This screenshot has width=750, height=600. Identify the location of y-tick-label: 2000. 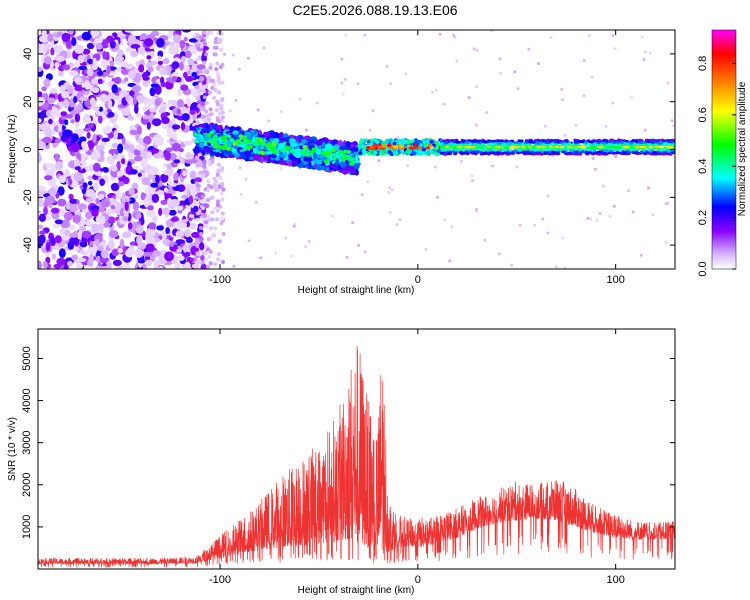
(27, 485).